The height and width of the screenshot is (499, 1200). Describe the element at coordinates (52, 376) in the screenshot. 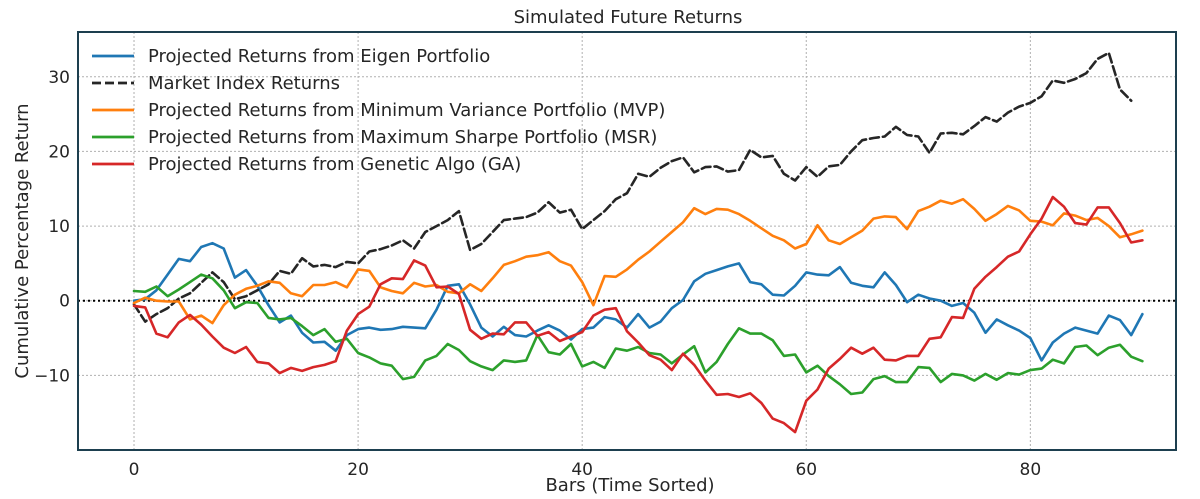

I see `y-tick-label: −10` at that location.